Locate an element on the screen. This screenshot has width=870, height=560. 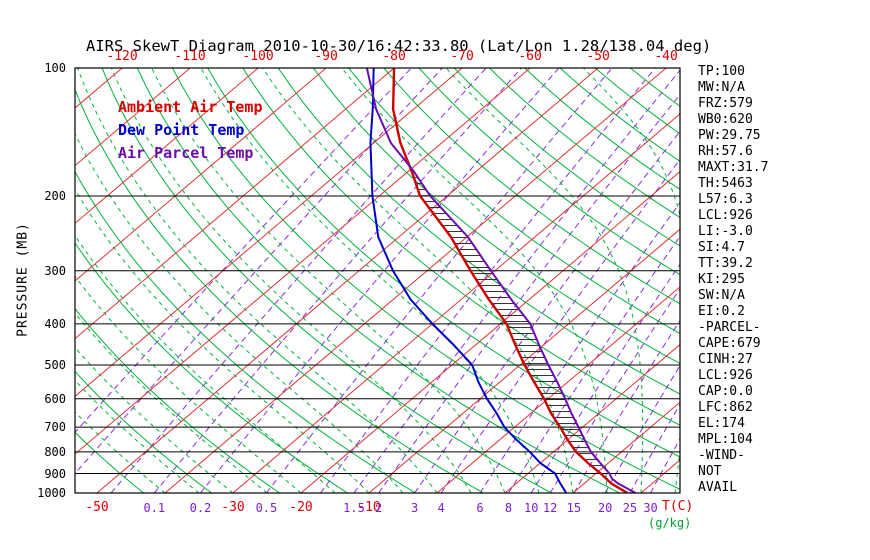
stats-line: WB0:620 is located at coordinates (725, 119).